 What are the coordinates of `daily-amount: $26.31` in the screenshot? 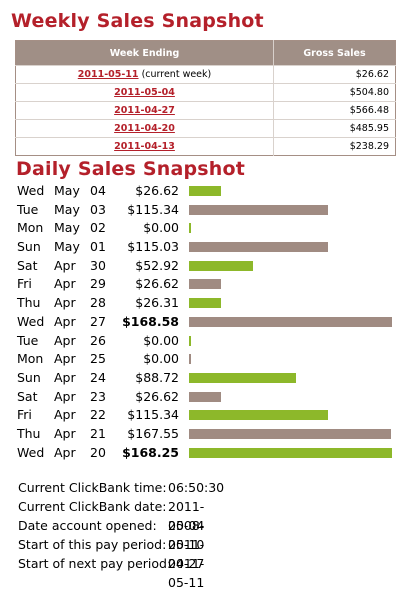 It's located at (157, 303).